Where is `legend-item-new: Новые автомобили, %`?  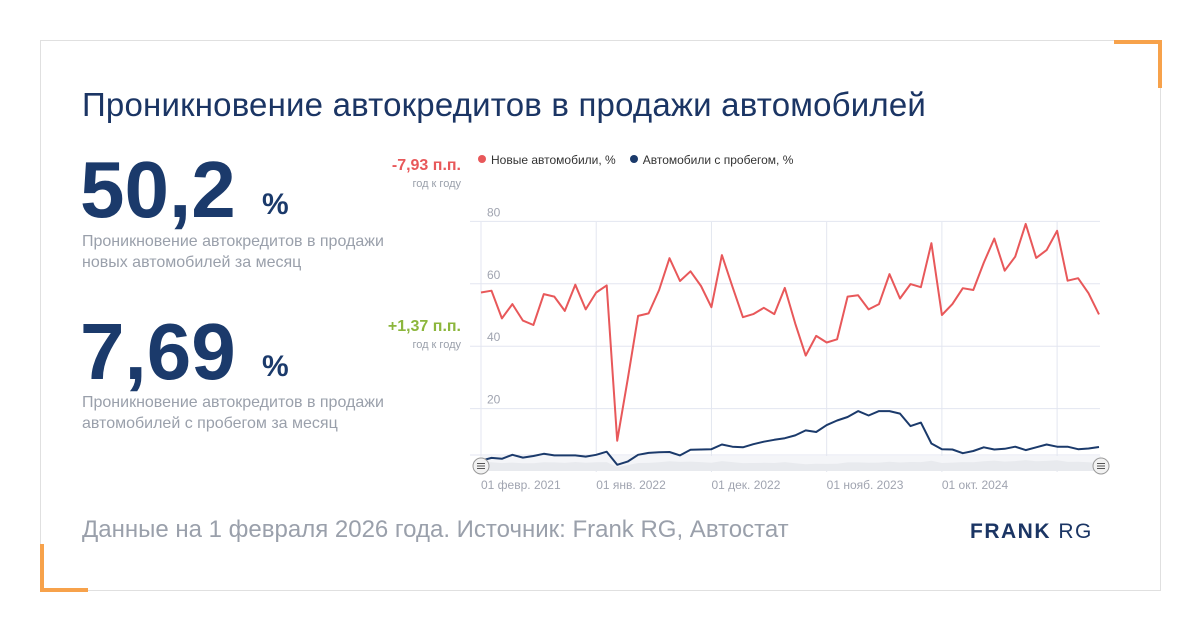 legend-item-new: Новые автомобили, % is located at coordinates (547, 160).